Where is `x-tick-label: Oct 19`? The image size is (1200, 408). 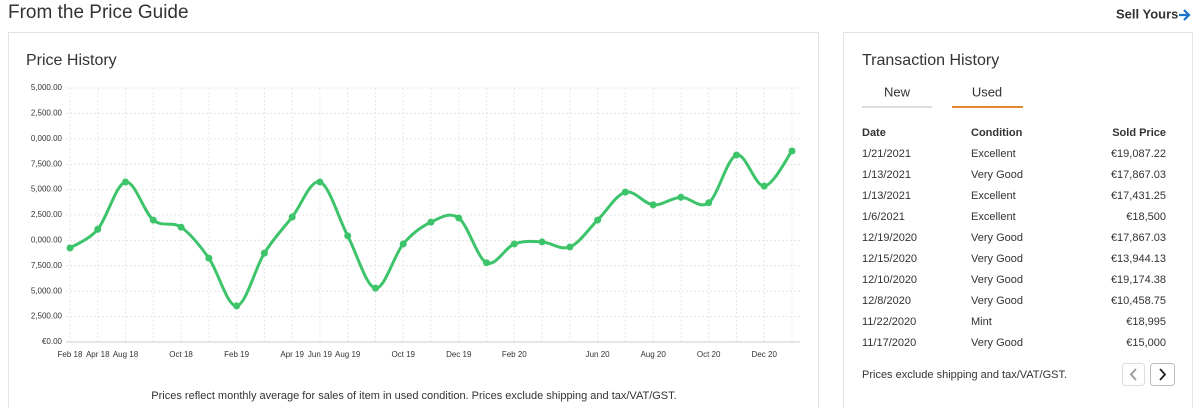
x-tick-label: Oct 19 is located at coordinates (403, 354).